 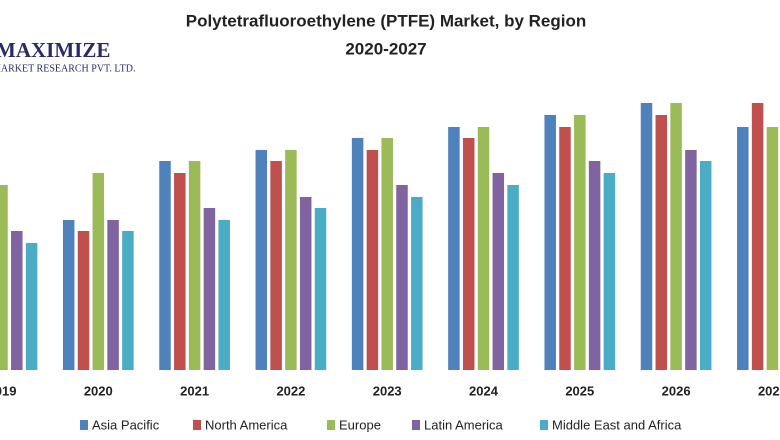 What do you see at coordinates (8, 390) in the screenshot?
I see `x-tick-label: 2019` at bounding box center [8, 390].